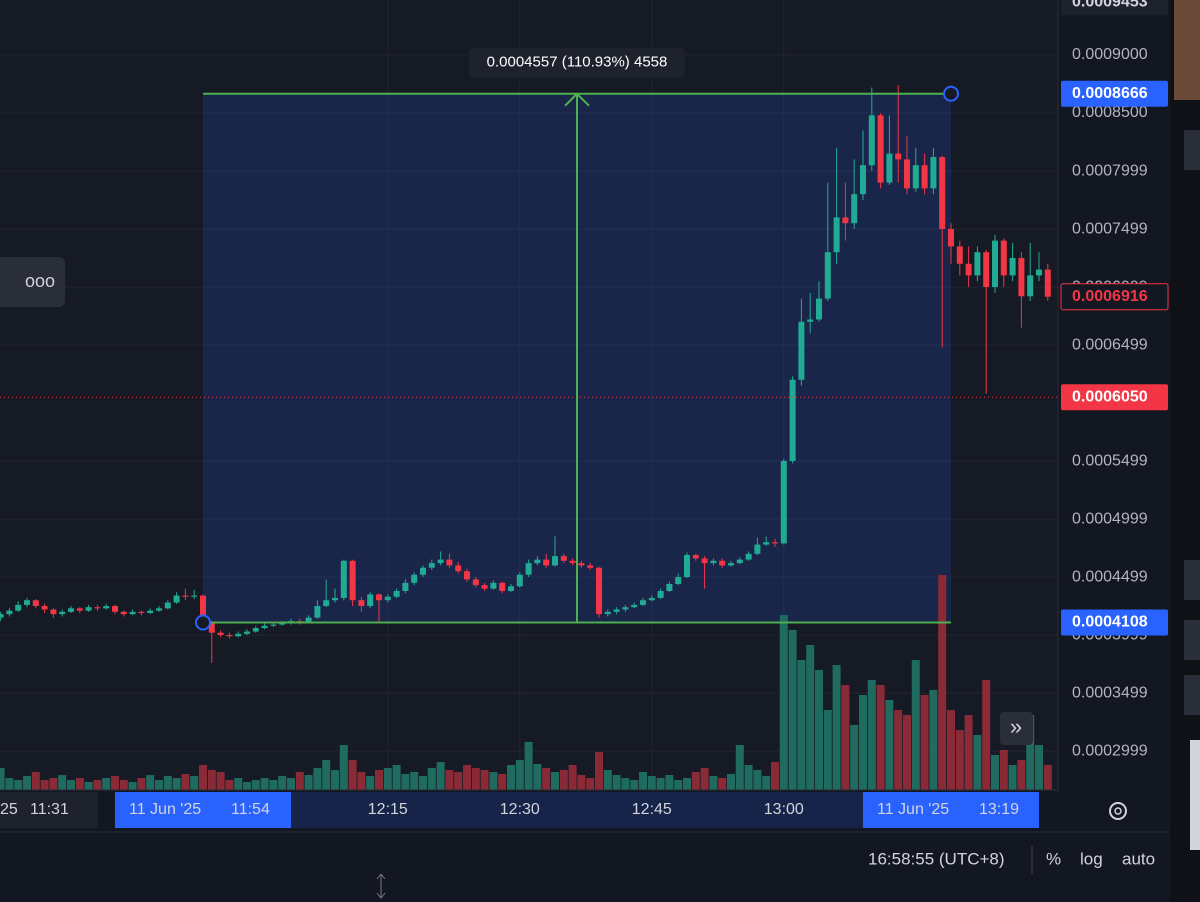 This screenshot has width=1200, height=902. Describe the element at coordinates (1110, 576) in the screenshot. I see `y-tick-label: 0.0004499` at that location.